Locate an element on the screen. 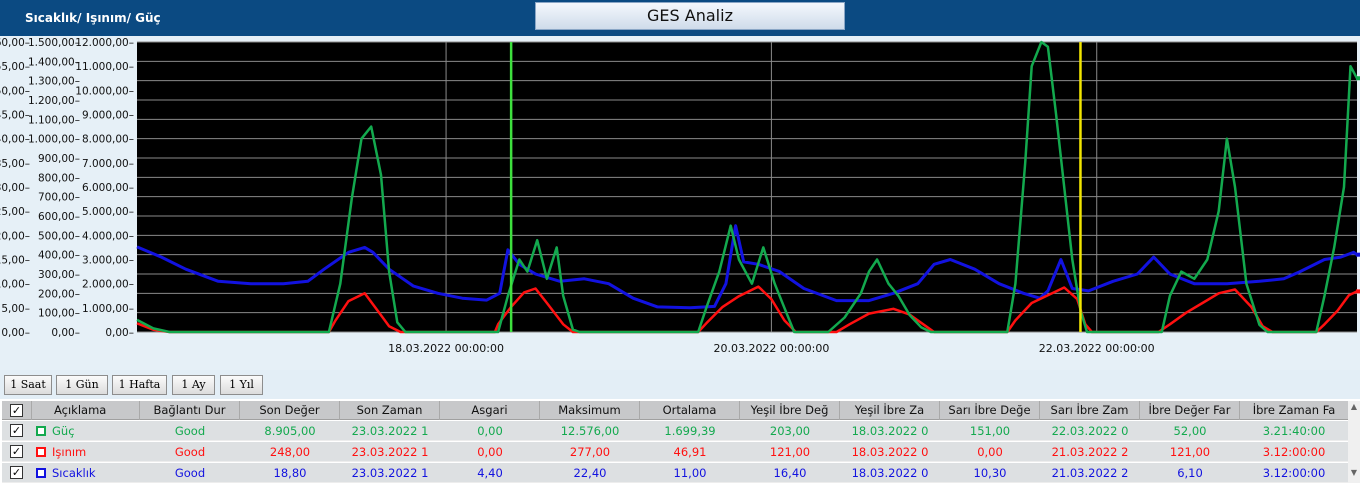 The height and width of the screenshot is (483, 1360). table-cell: 22.03.2022 0 is located at coordinates (1090, 431).